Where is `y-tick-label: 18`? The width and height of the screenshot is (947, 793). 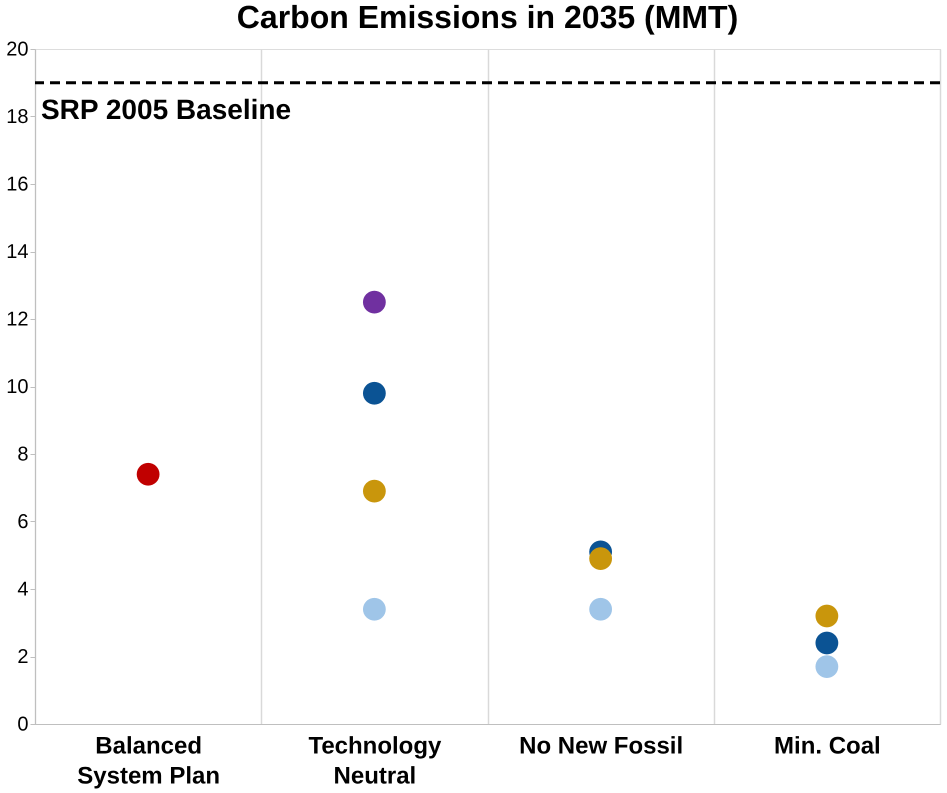 y-tick-label: 18 is located at coordinates (17, 117).